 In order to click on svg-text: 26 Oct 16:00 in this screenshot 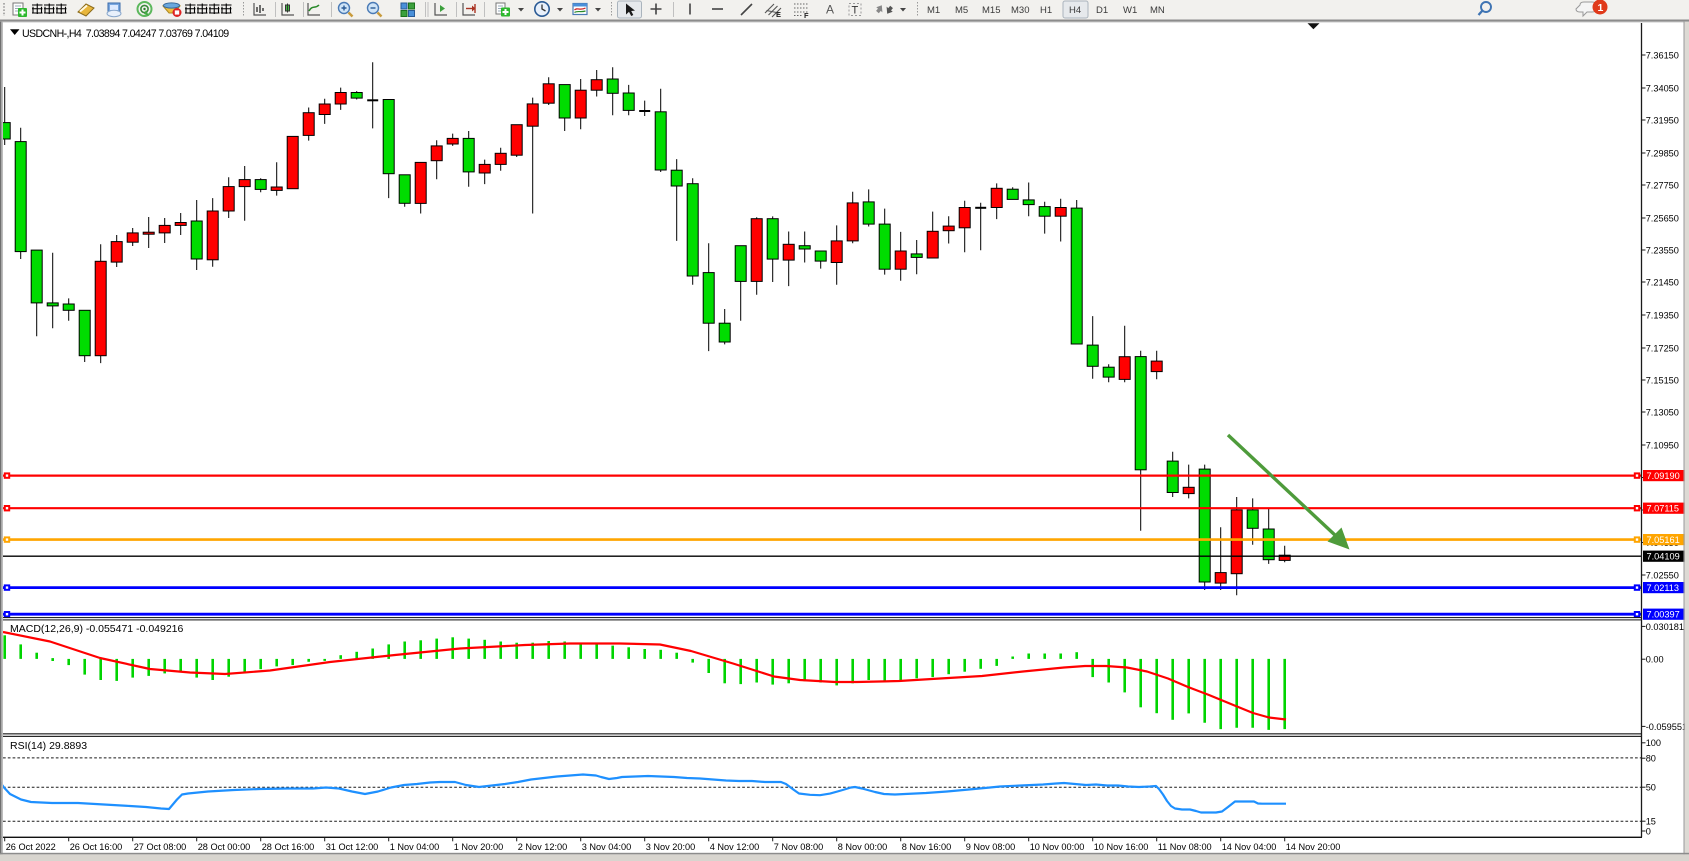, I will do `click(96, 847)`.